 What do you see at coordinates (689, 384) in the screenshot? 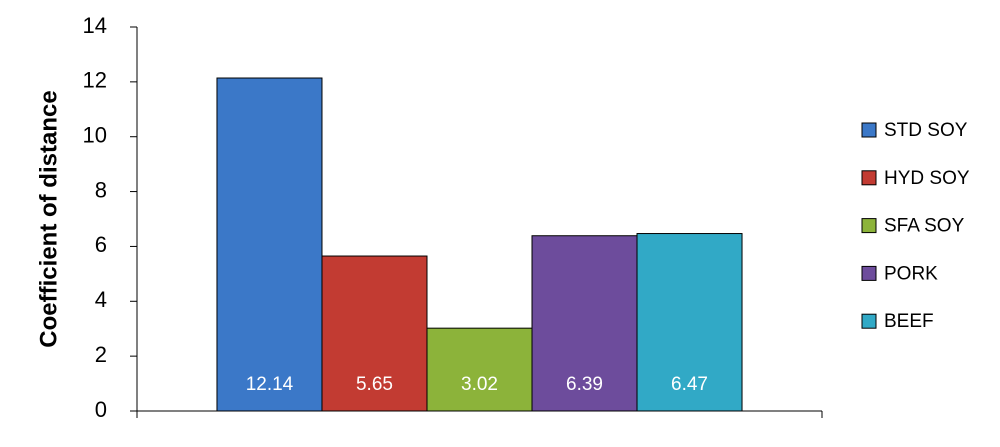
I see `data-label: 6.47` at bounding box center [689, 384].